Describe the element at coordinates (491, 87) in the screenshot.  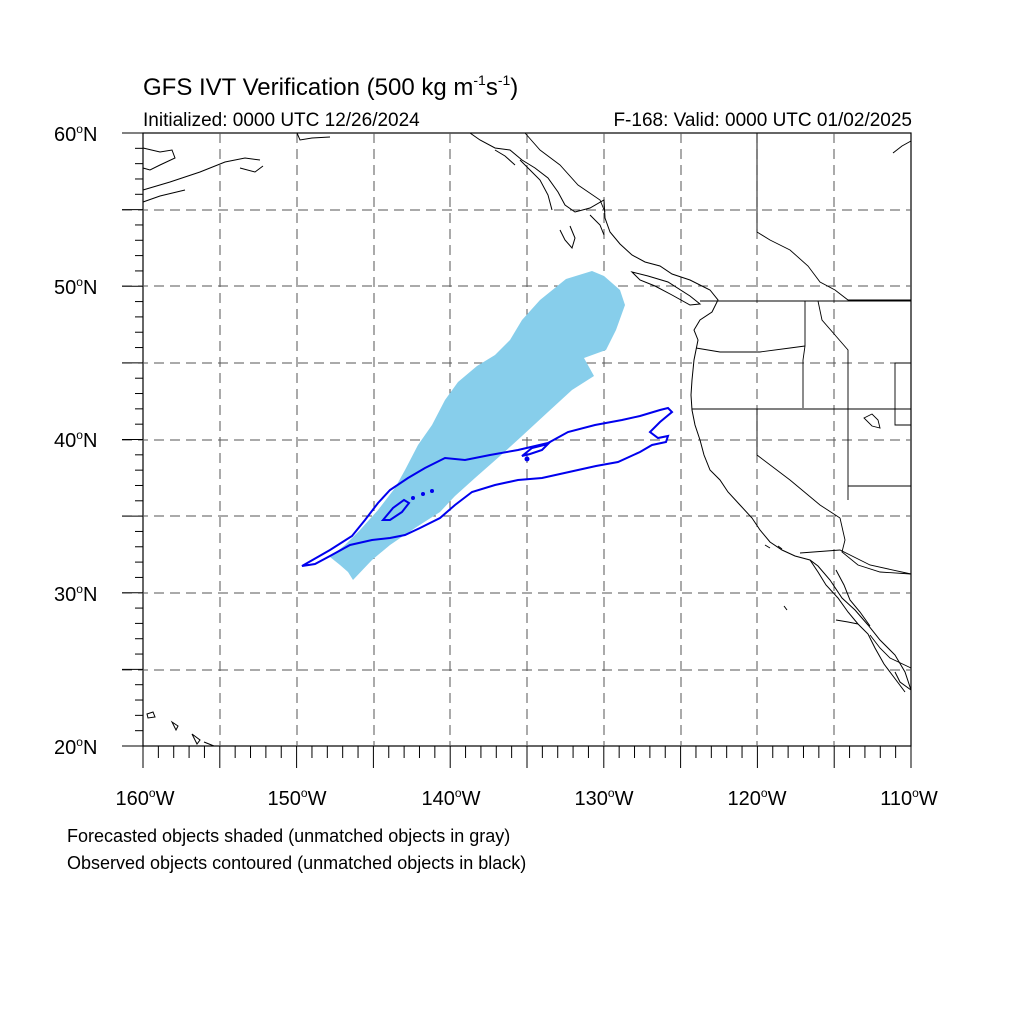
I see `title-middle: s` at that location.